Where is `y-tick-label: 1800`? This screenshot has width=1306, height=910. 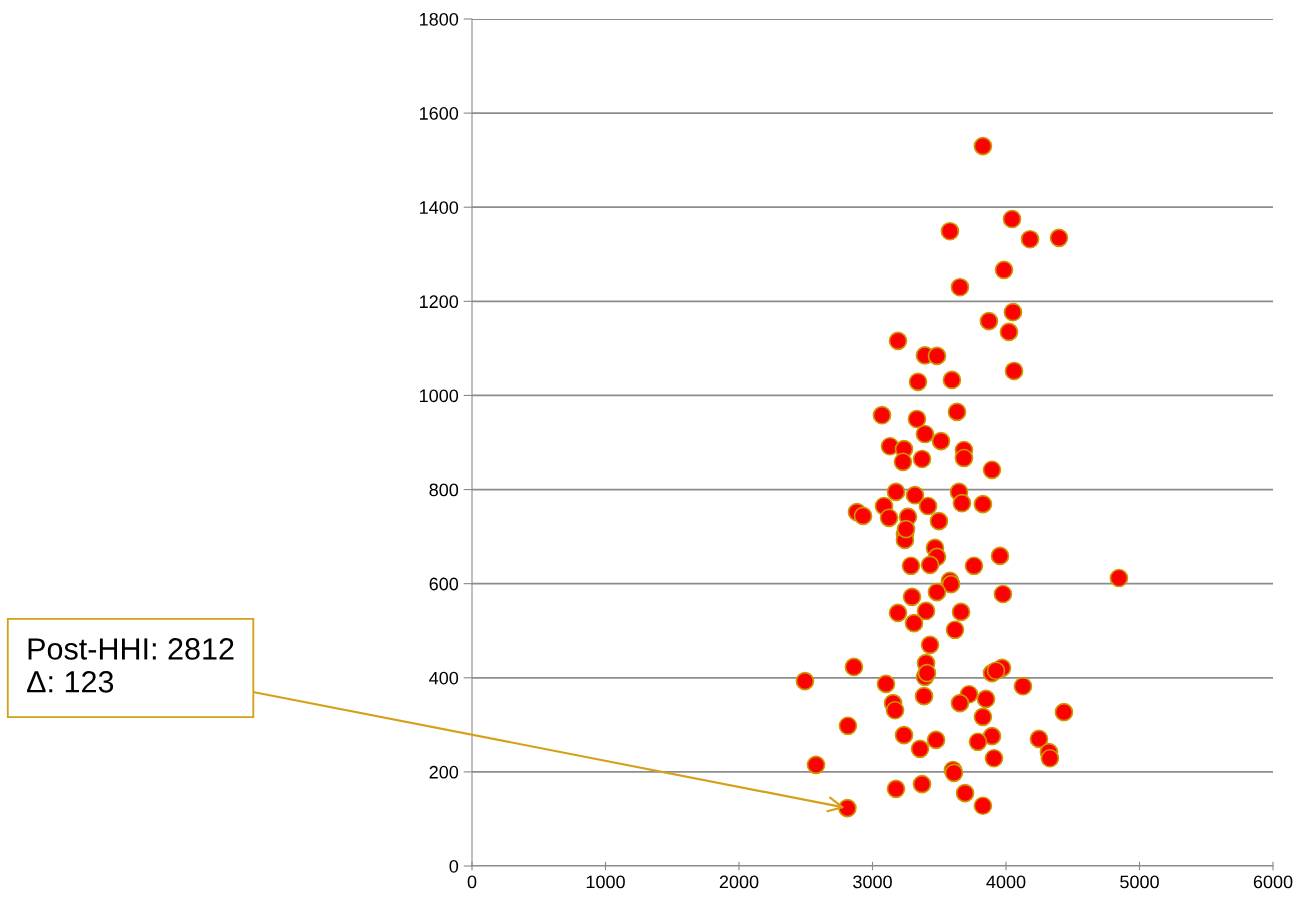
y-tick-label: 1800 is located at coordinates (439, 19).